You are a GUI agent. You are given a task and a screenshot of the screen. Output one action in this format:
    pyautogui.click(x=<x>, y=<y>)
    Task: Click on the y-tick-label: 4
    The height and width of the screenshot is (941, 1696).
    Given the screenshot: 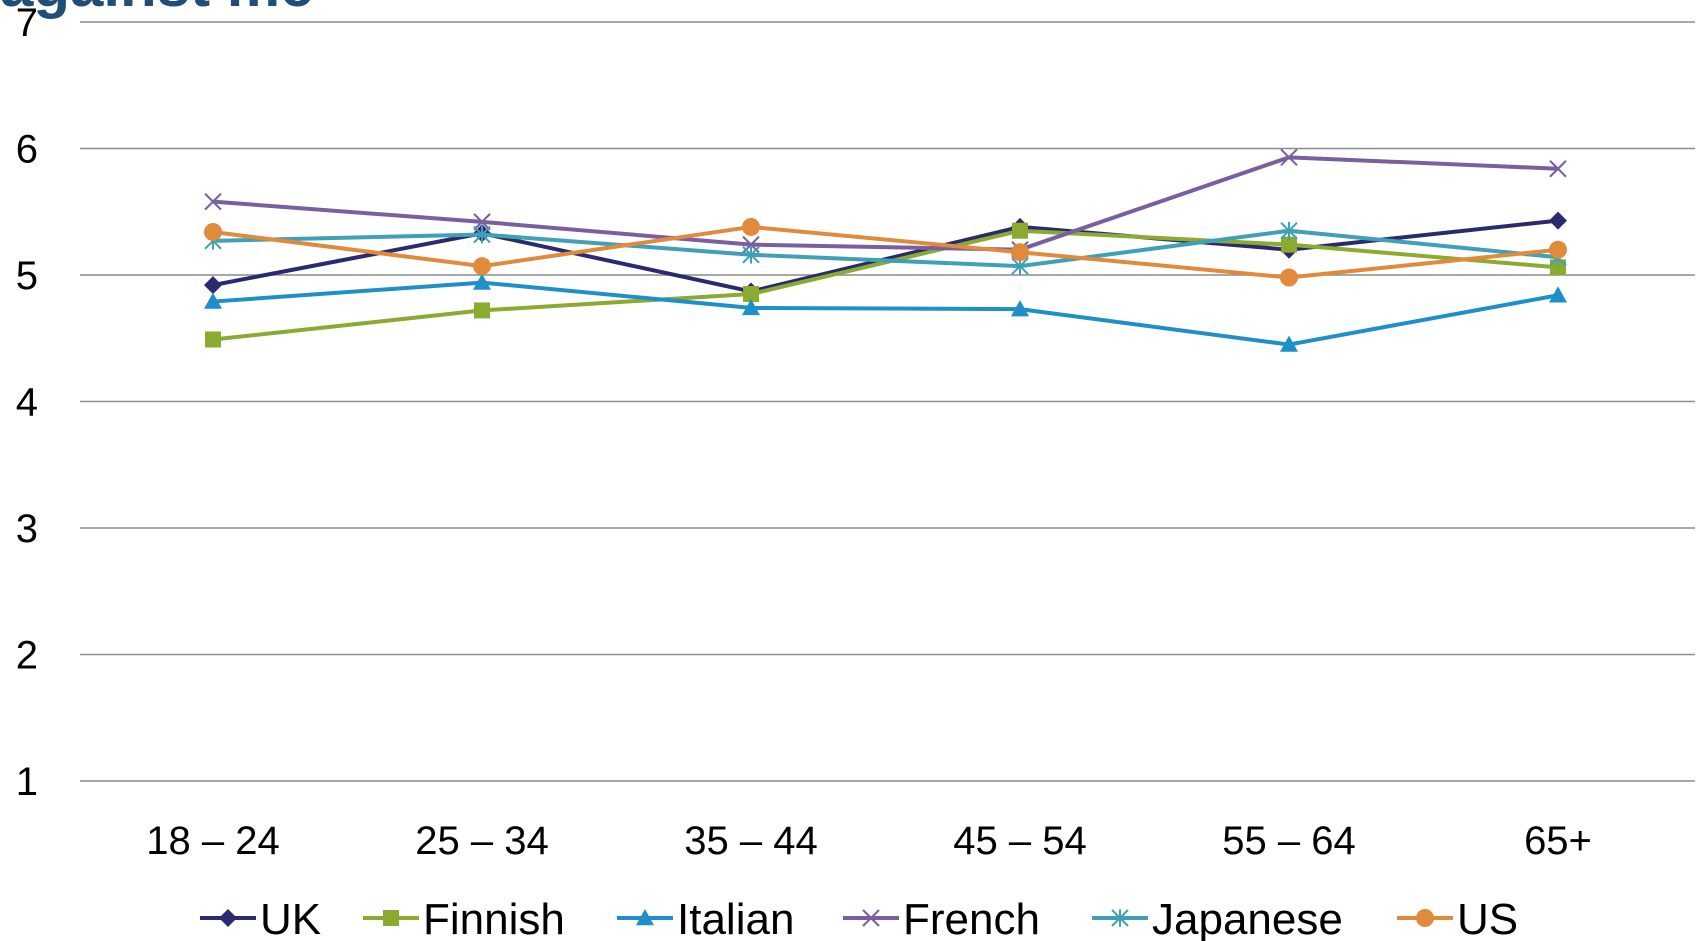 What is the action you would take?
    pyautogui.click(x=27, y=403)
    